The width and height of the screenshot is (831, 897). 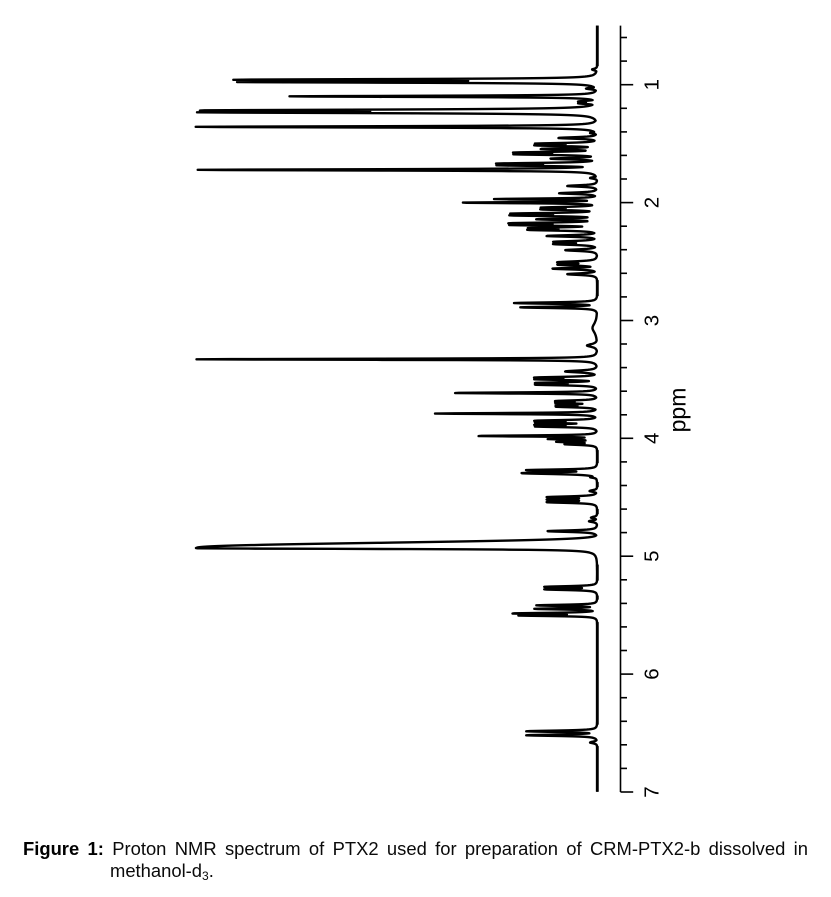 What do you see at coordinates (652, 320) in the screenshot?
I see `svg-text: 3` at bounding box center [652, 320].